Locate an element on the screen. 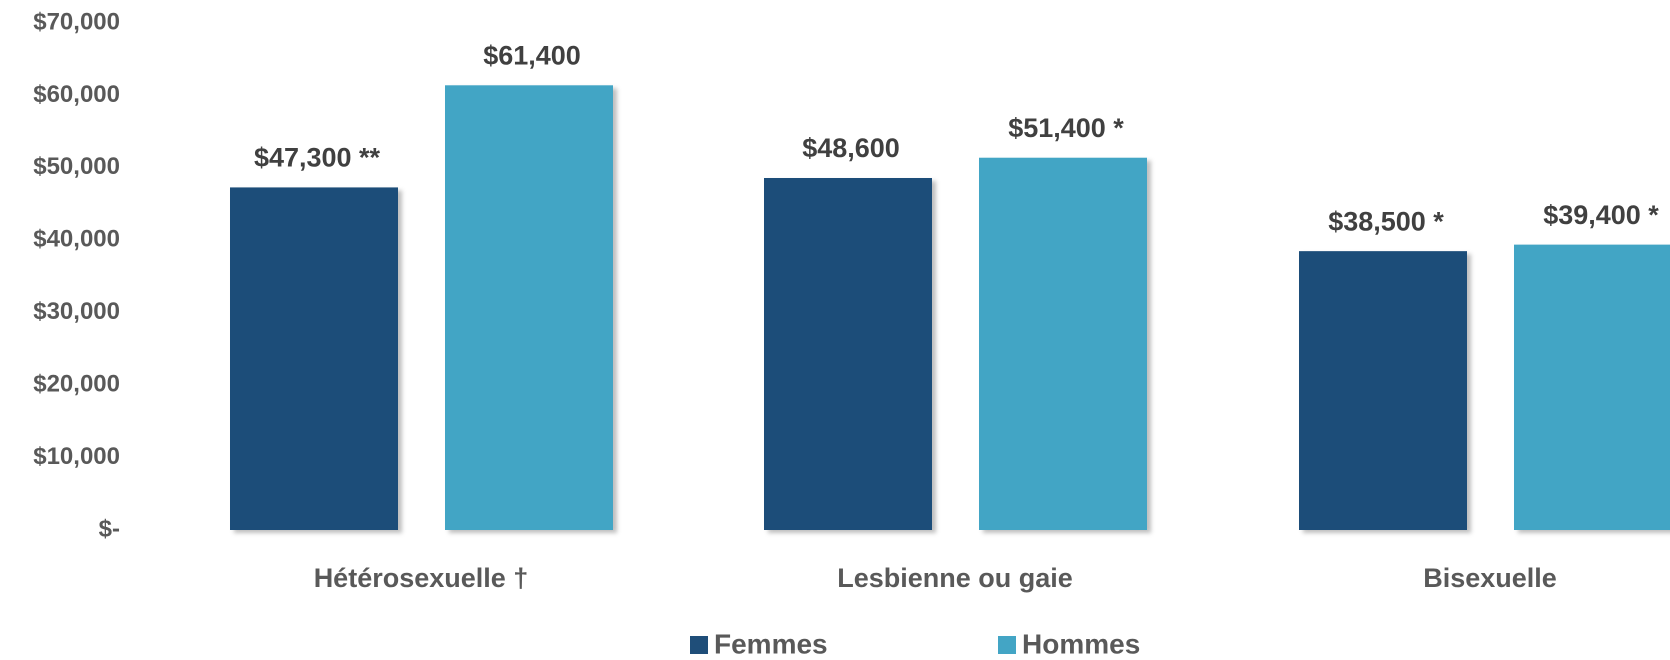  value-label: $61,400 is located at coordinates (532, 55).